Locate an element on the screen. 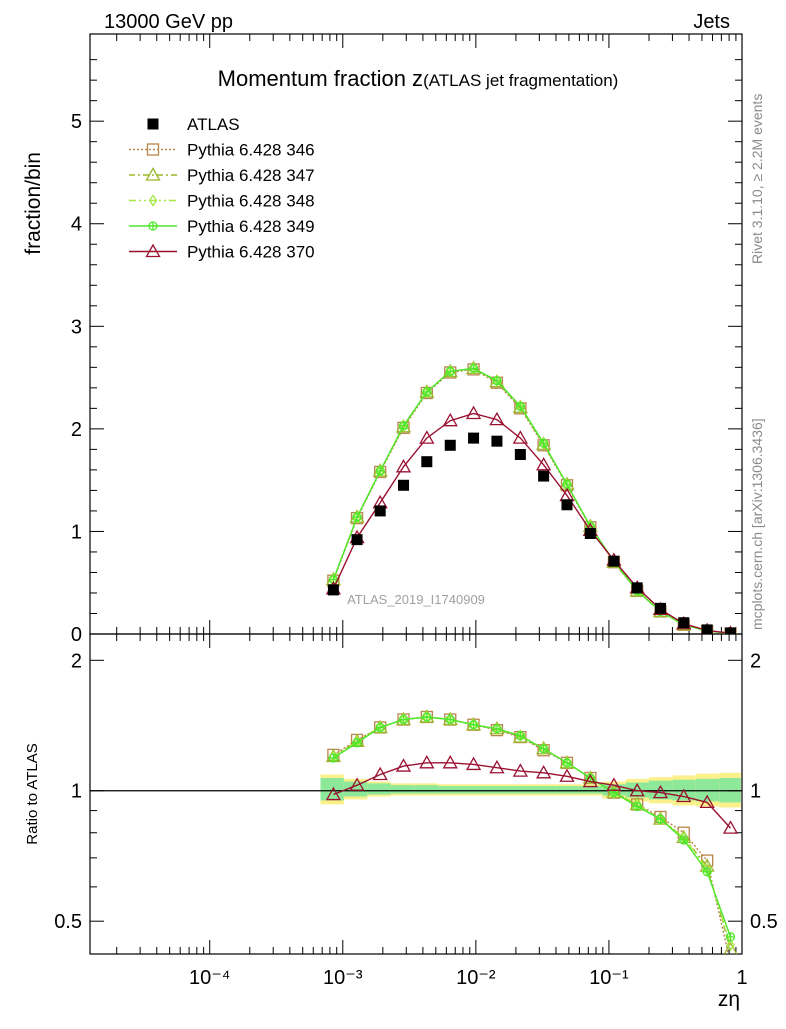 This screenshot has width=786, height=1029. ratio-series-0-line is located at coordinates (531, 835).